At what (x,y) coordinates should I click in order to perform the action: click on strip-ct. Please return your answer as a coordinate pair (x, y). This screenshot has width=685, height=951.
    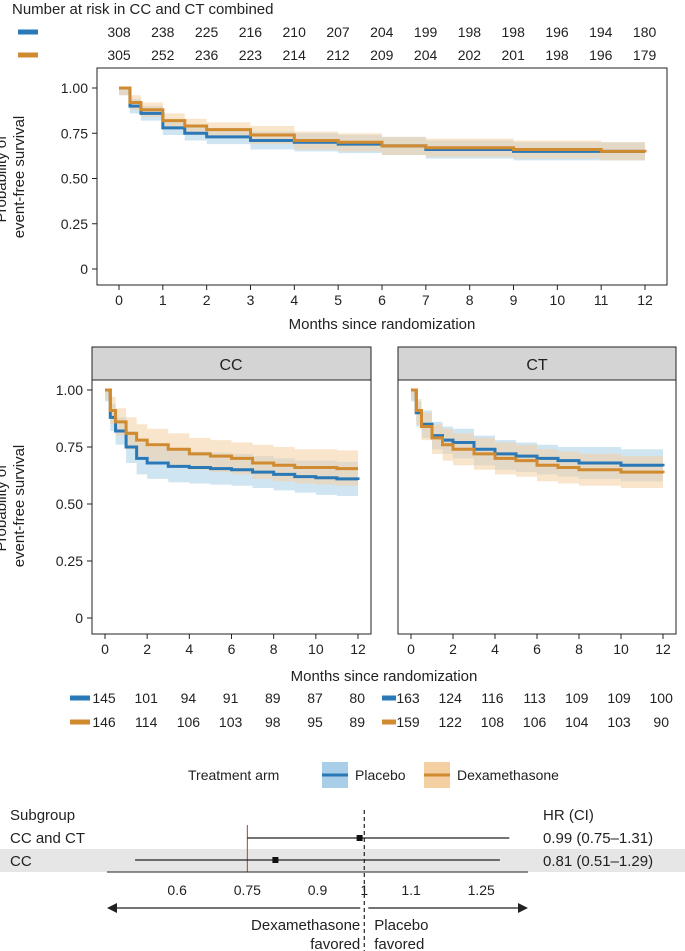
    Looking at the image, I should click on (537, 363).